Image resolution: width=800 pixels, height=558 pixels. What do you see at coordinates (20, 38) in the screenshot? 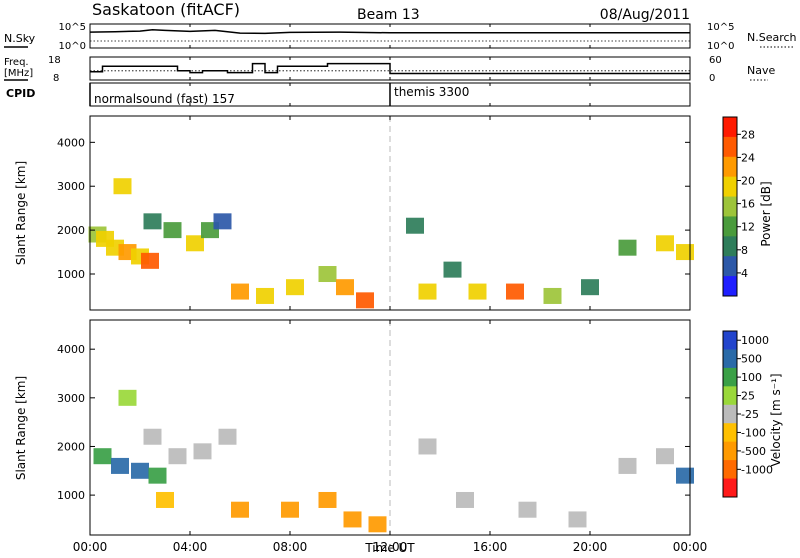
I see `noise-sky-label: N.Sky` at bounding box center [20, 38].